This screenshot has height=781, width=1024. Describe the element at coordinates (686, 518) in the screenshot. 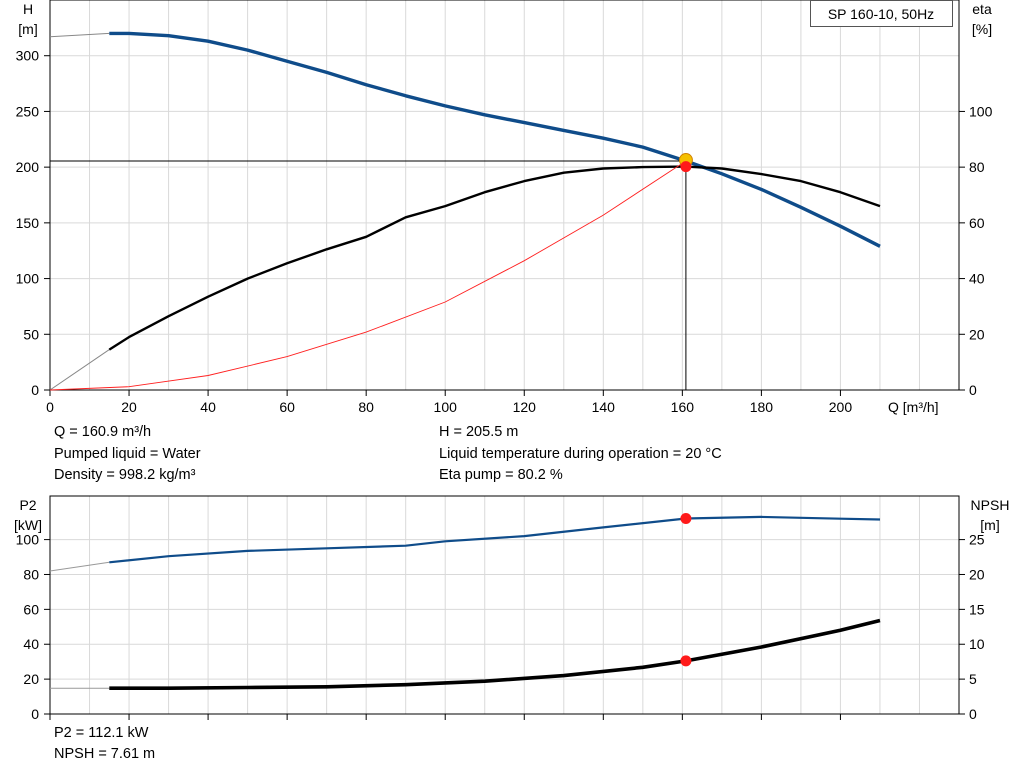

I see `p2-operating-point` at that location.